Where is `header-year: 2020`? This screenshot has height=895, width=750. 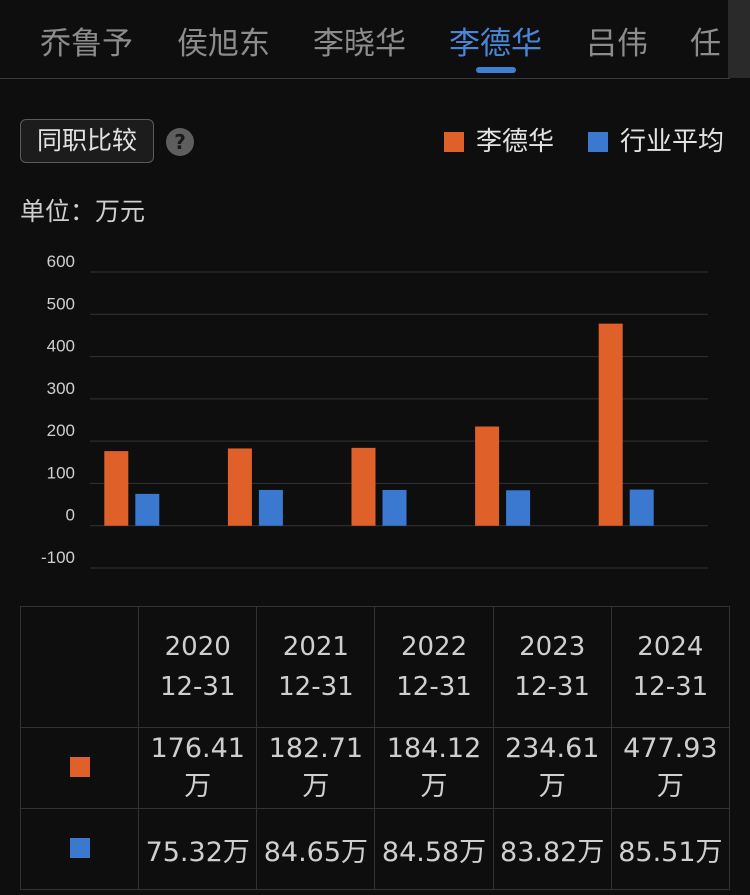
header-year: 2020 is located at coordinates (197, 647).